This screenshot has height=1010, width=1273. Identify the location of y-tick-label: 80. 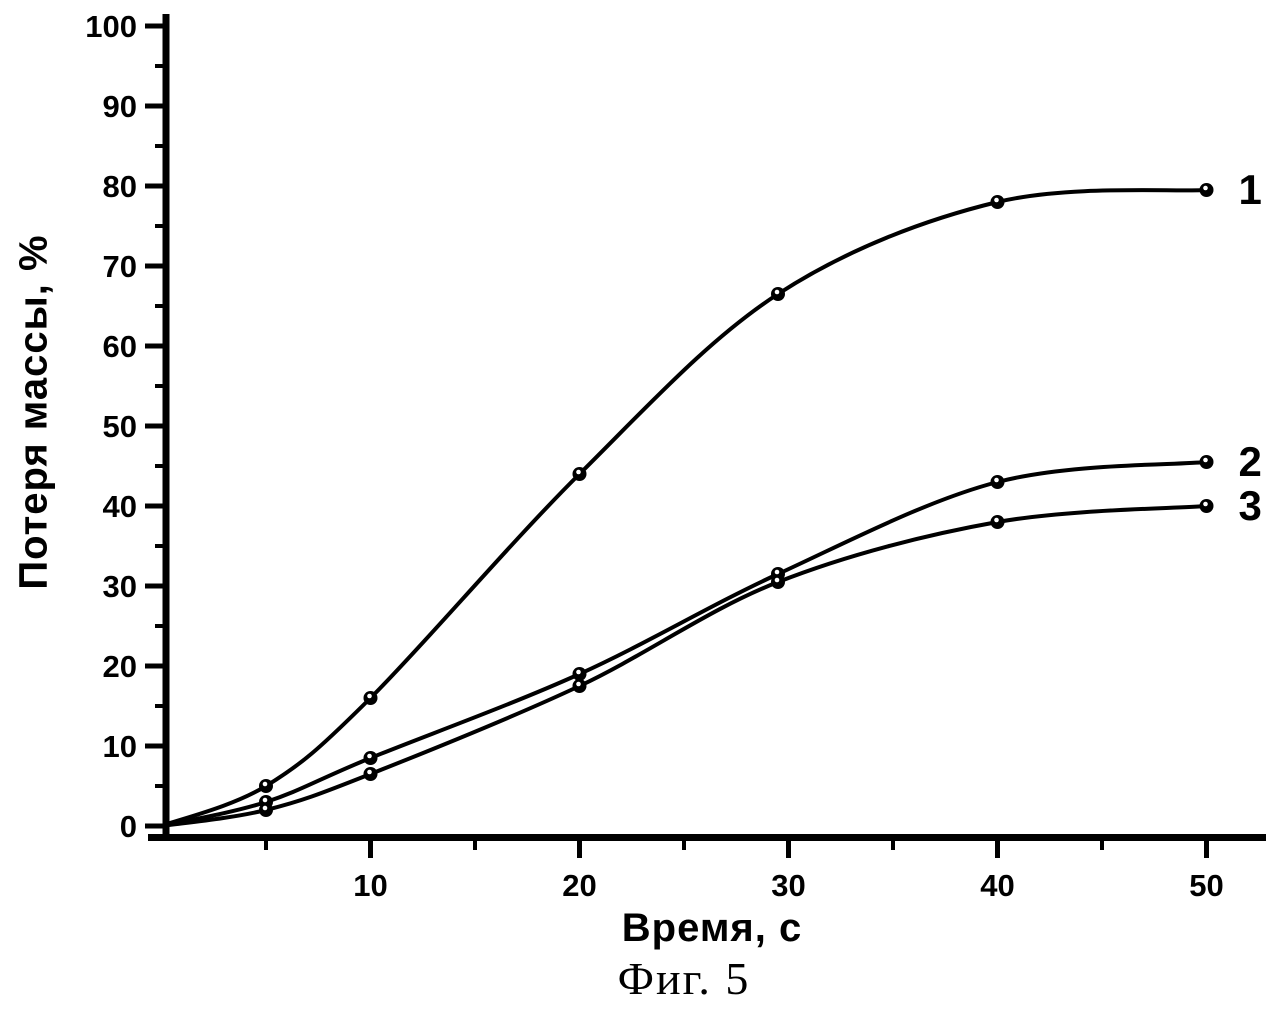
(120, 186).